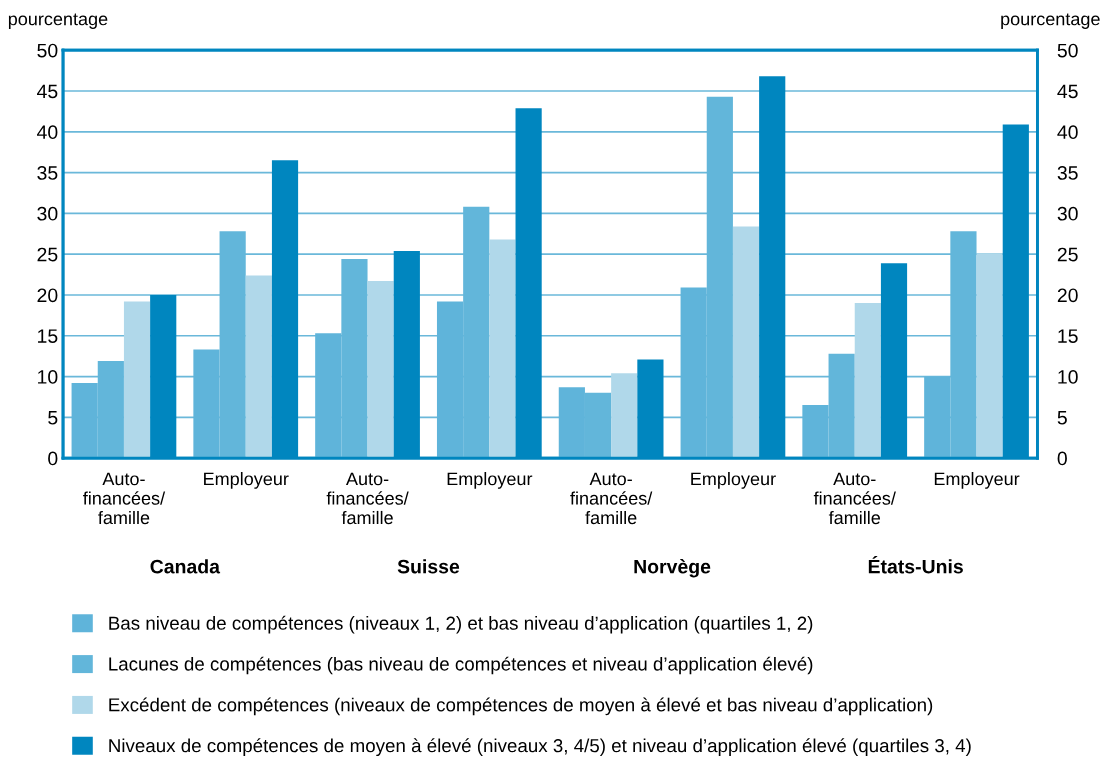  Describe the element at coordinates (521, 706) in the screenshot. I see `legend-label: Excédent de compétences (niveaux de compétences de moyen à élevé et bas niveau d’application)` at that location.